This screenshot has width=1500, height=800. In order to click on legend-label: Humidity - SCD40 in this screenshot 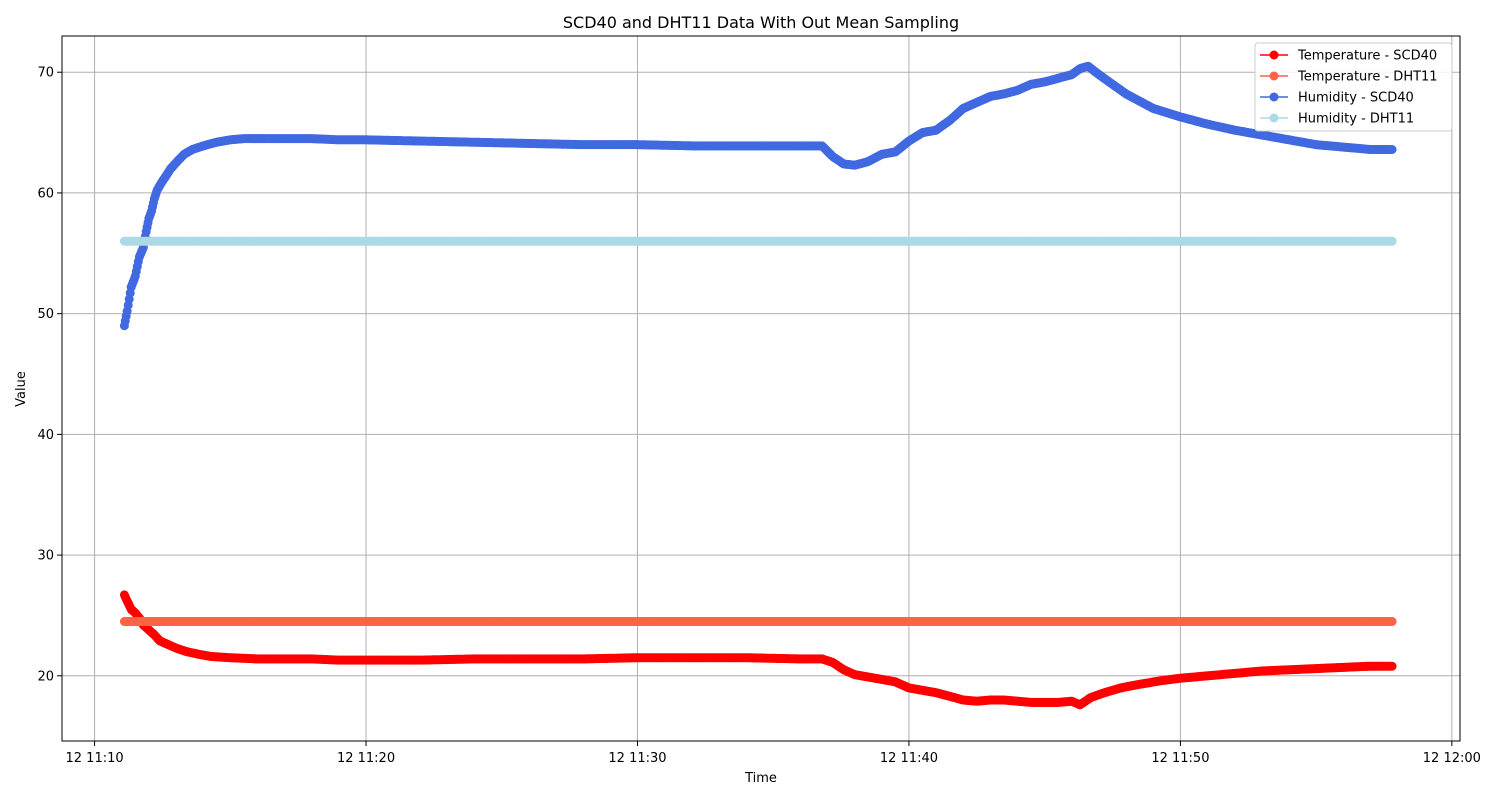, I will do `click(1356, 98)`.